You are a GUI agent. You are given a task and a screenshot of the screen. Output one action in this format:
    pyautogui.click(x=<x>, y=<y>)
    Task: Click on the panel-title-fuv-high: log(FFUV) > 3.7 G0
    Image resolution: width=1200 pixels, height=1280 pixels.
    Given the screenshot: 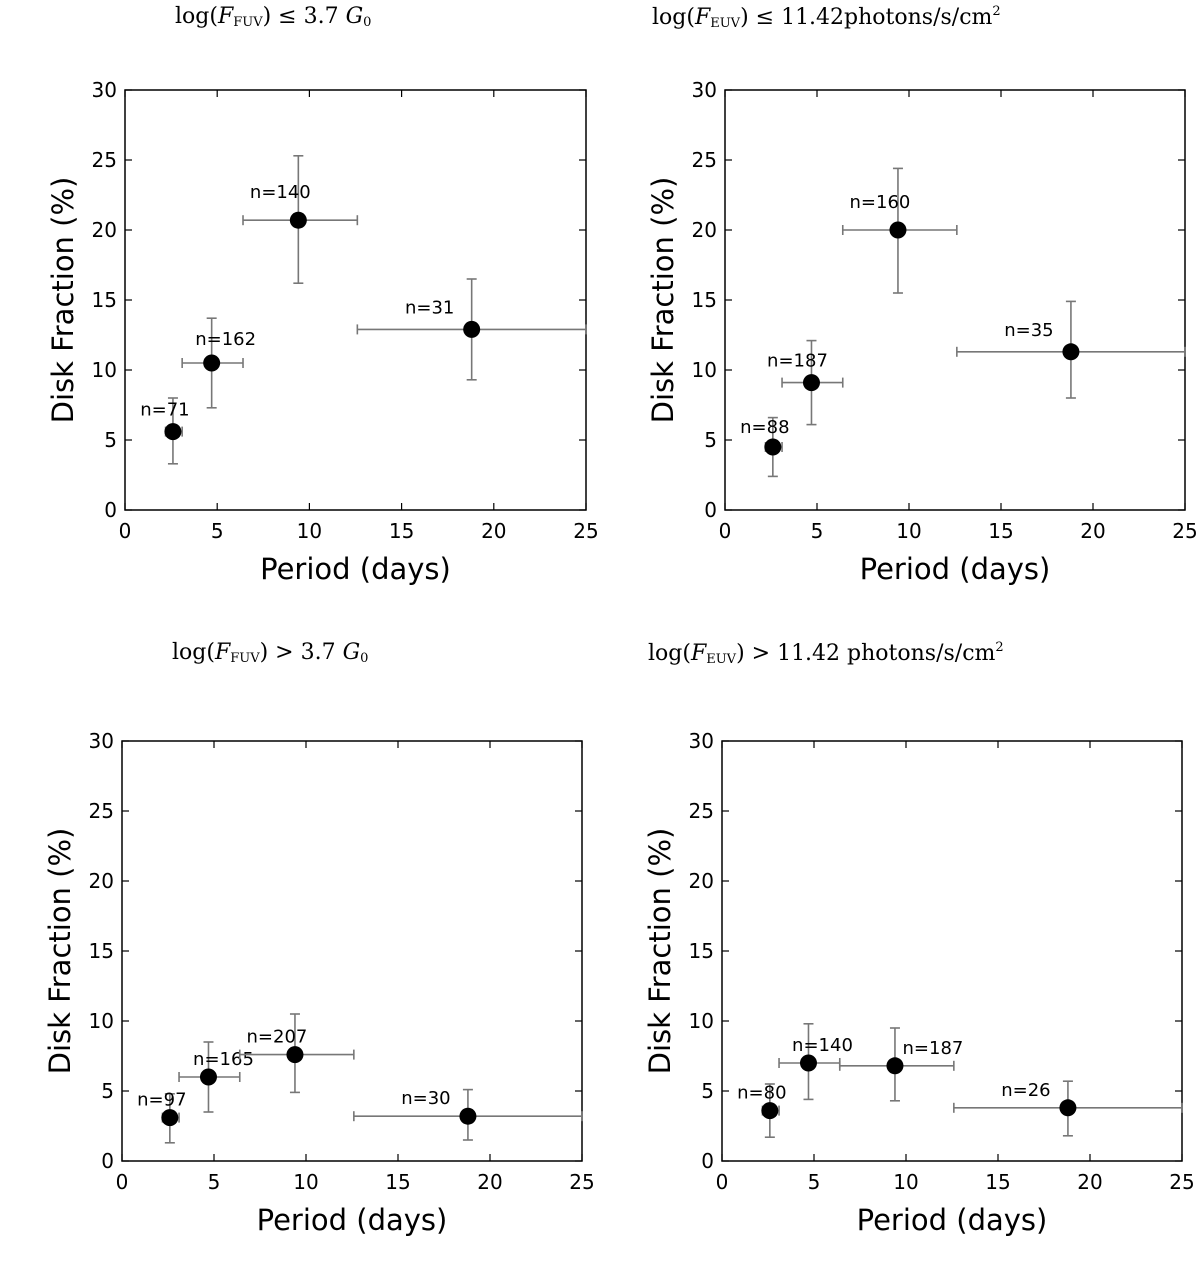 What is the action you would take?
    pyautogui.click(x=270, y=653)
    